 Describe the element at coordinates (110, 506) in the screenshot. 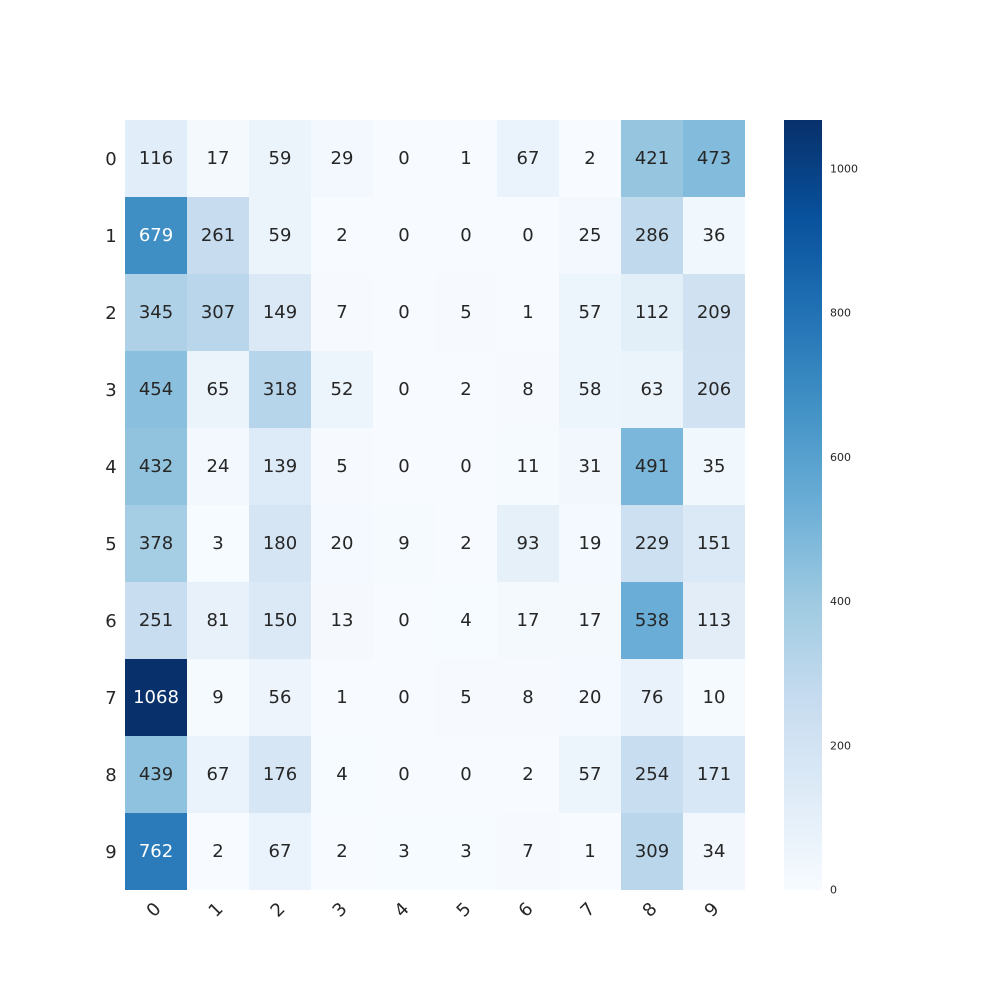

I see `y-tick-labels: 0 1 2 3 4 5 6 7 8 9` at that location.